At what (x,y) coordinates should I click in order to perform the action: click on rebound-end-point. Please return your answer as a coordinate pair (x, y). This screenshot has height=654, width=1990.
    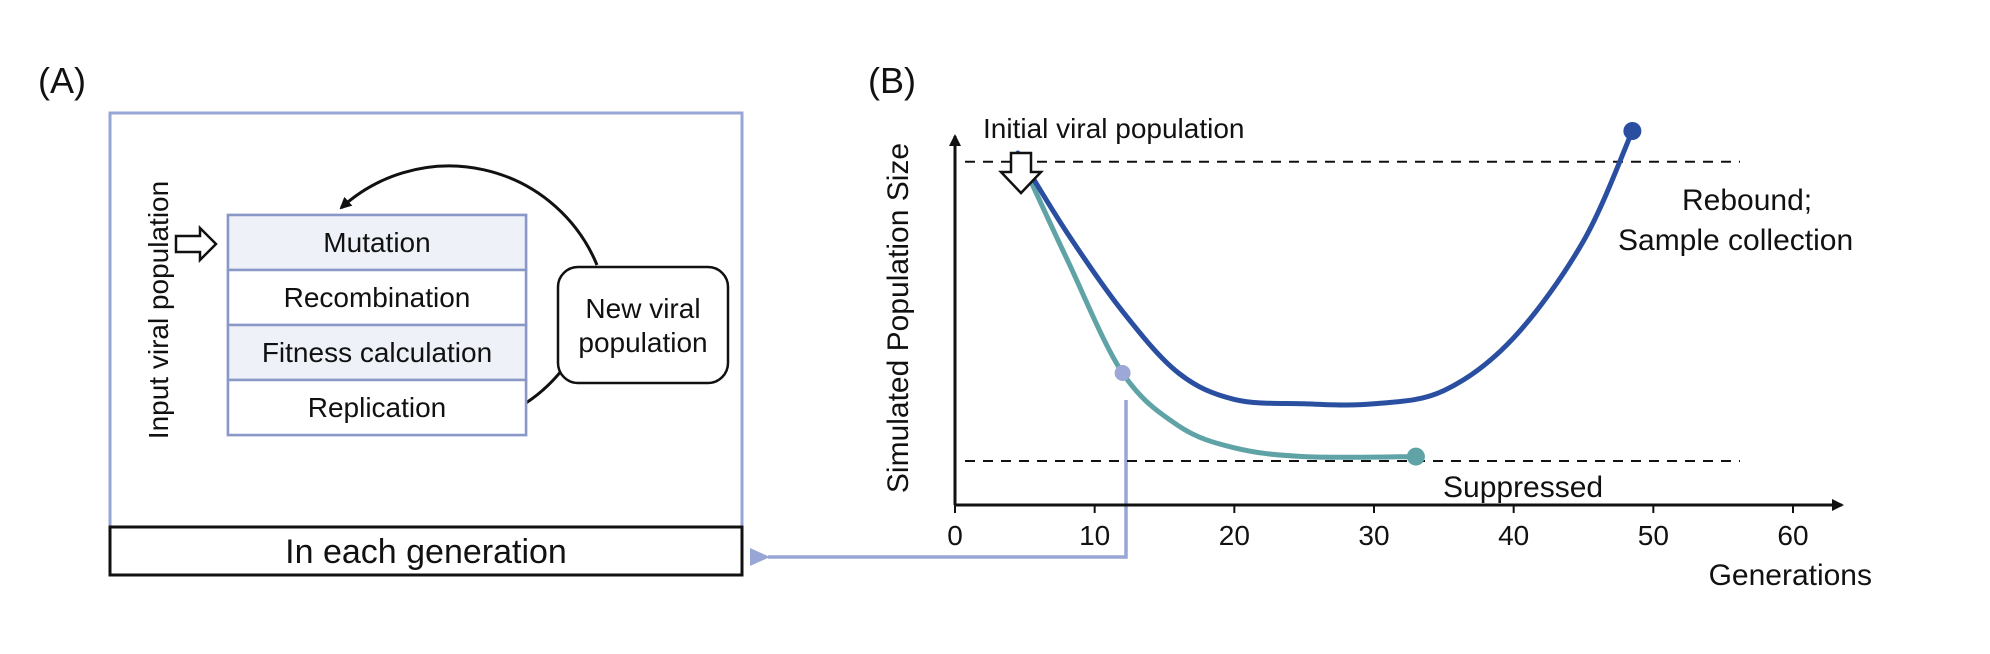
    Looking at the image, I should click on (1632, 131).